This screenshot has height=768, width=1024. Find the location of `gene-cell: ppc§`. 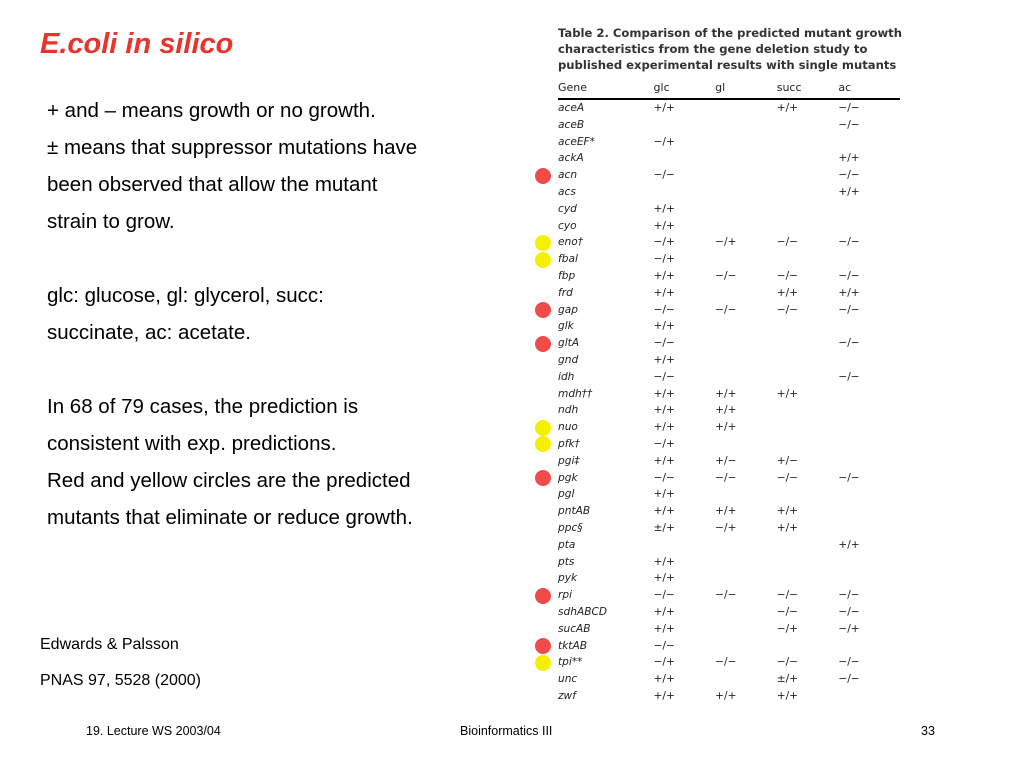

gene-cell: ppc§ is located at coordinates (570, 527).